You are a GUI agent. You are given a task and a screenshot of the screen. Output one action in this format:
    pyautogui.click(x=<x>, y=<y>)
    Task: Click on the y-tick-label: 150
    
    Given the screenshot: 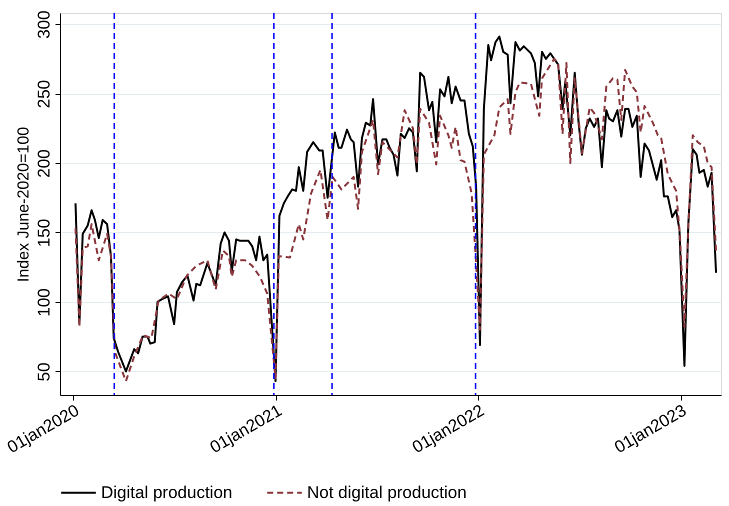 What is the action you would take?
    pyautogui.click(x=44, y=233)
    